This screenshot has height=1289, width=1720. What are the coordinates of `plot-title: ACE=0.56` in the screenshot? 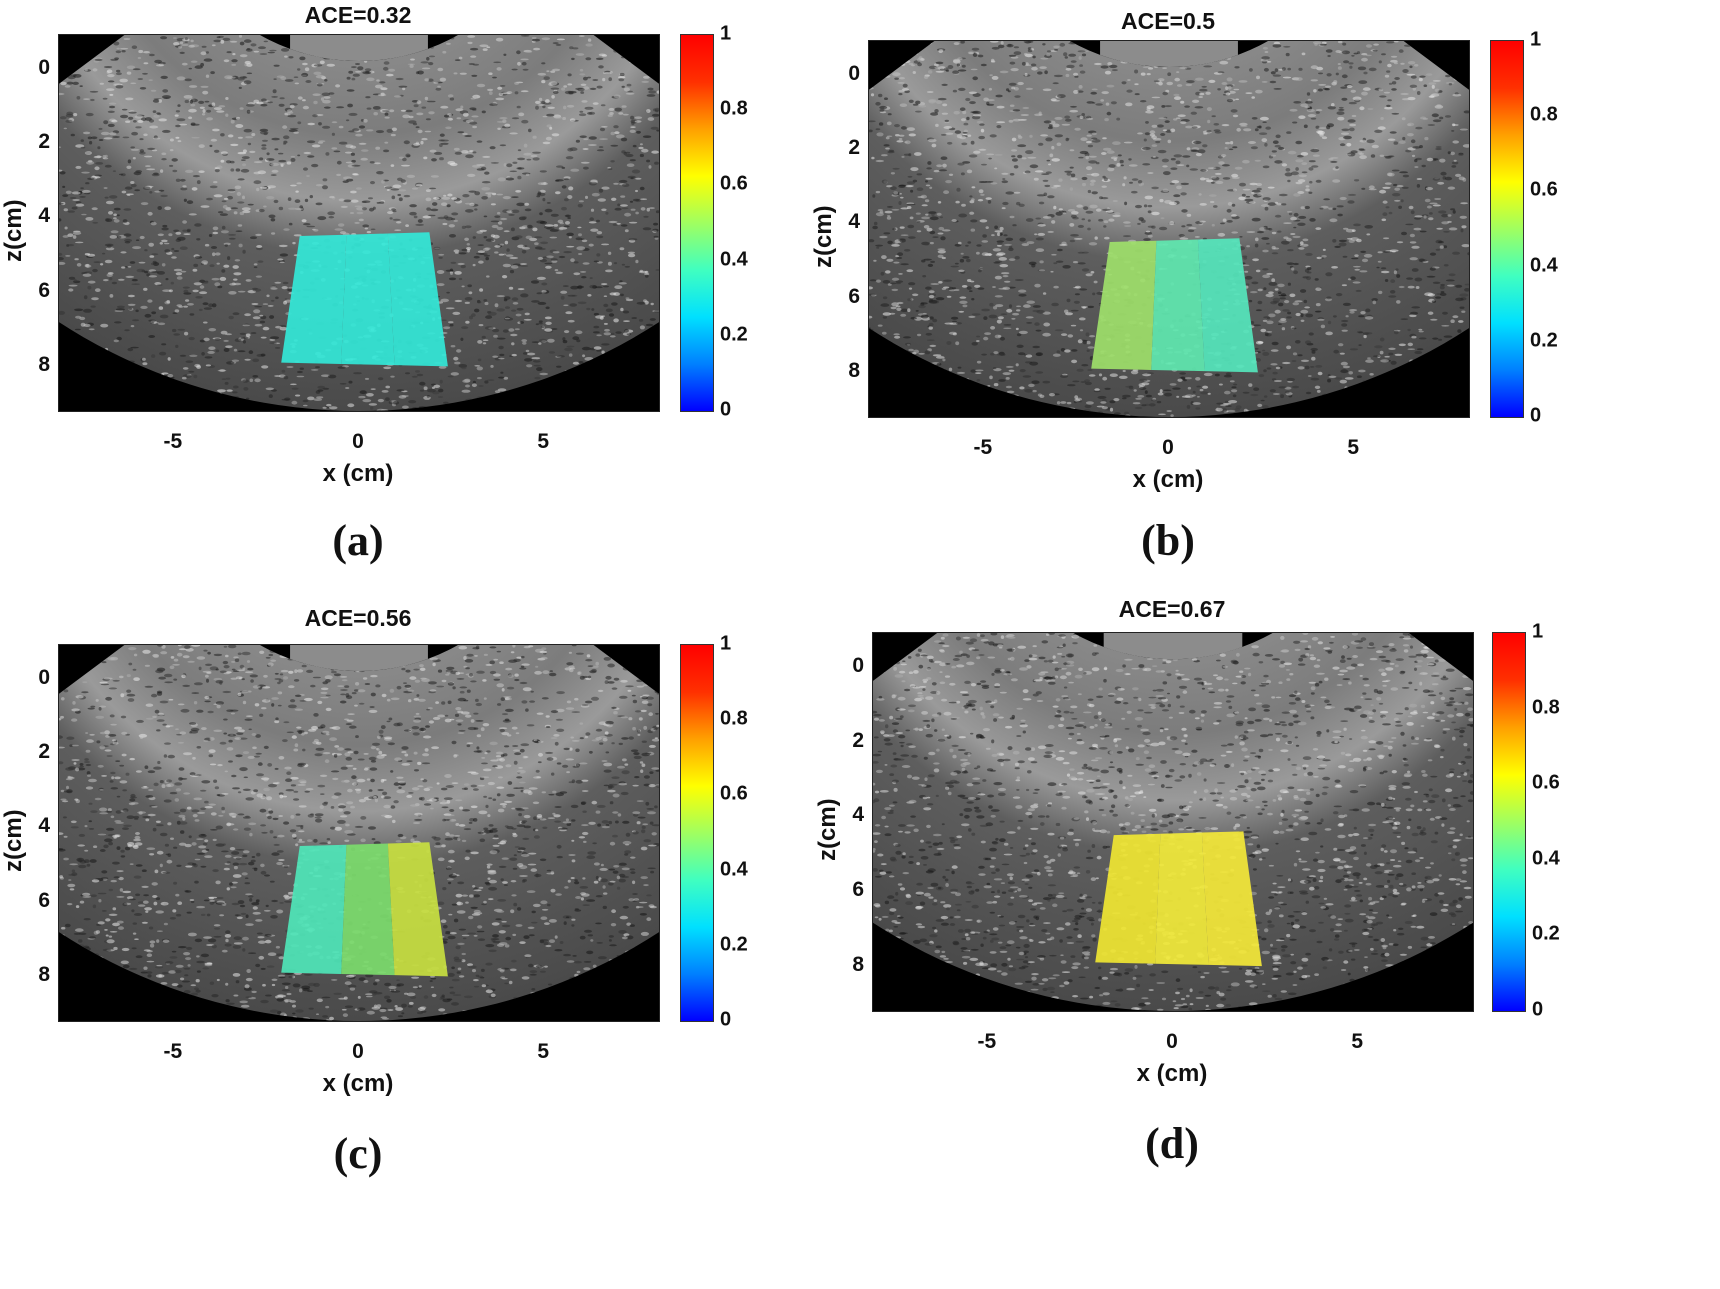 It's located at (358, 618).